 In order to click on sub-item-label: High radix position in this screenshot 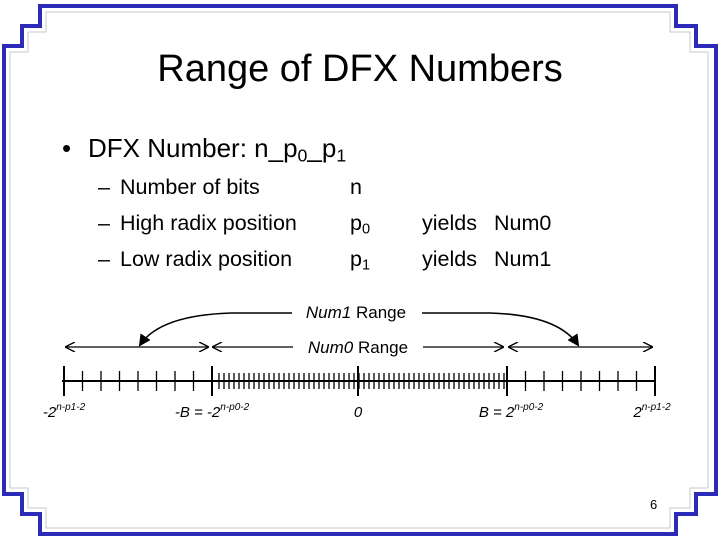, I will do `click(208, 223)`.